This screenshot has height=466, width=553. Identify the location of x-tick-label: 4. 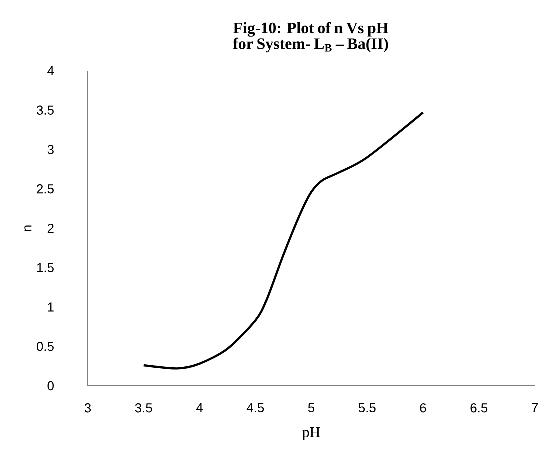
(199, 408).